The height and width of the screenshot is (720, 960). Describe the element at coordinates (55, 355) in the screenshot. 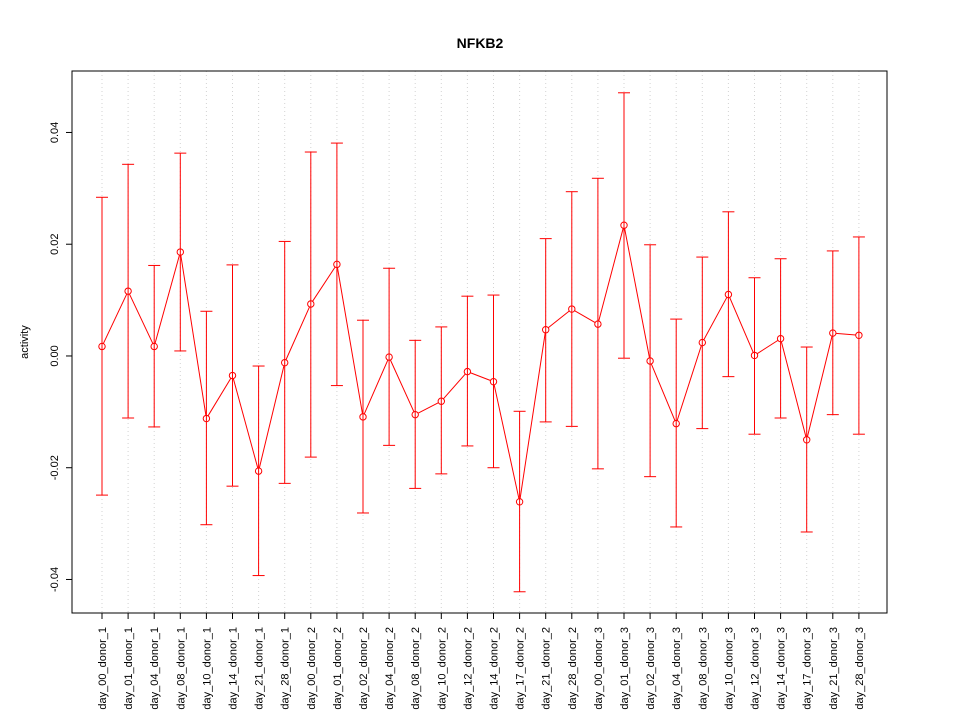

I see `y-tick-label: 0.00` at that location.